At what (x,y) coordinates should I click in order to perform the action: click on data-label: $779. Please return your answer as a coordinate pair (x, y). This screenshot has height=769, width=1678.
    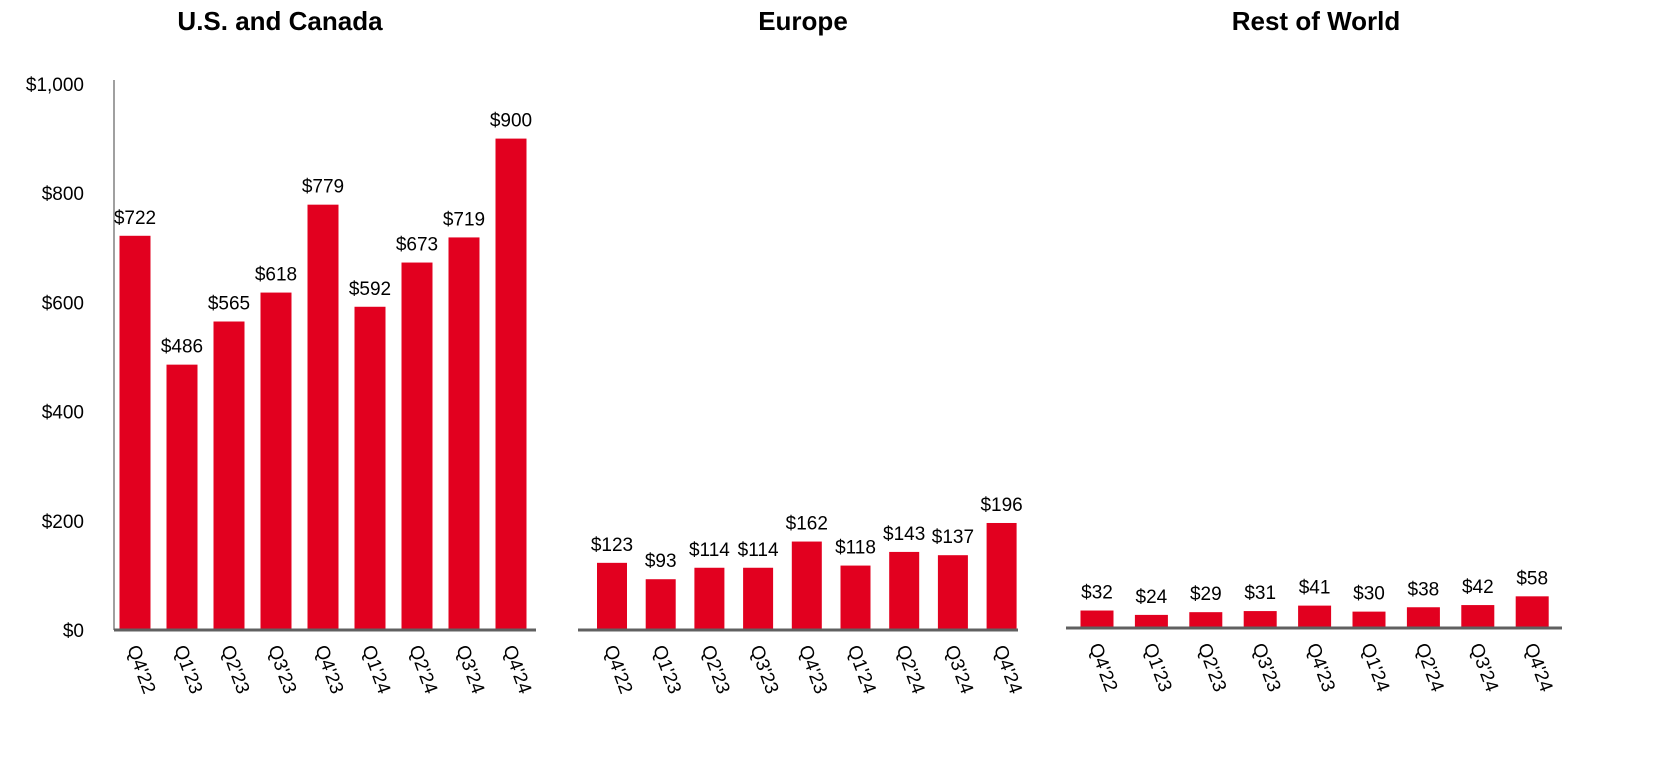
    Looking at the image, I should click on (323, 187).